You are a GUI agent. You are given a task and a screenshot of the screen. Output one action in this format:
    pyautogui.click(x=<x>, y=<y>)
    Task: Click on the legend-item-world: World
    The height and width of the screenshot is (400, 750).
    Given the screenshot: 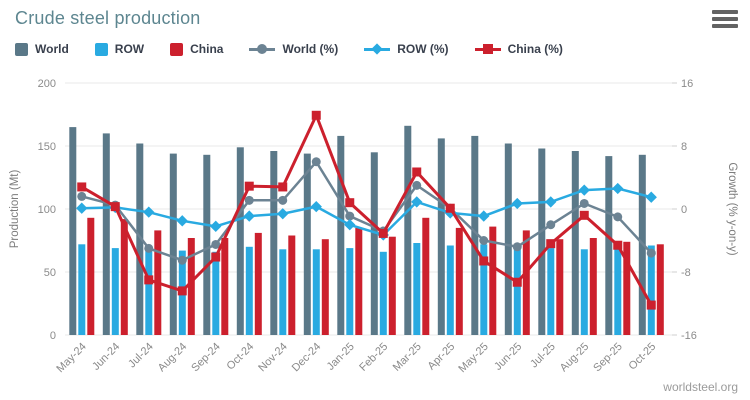 What is the action you would take?
    pyautogui.click(x=42, y=49)
    